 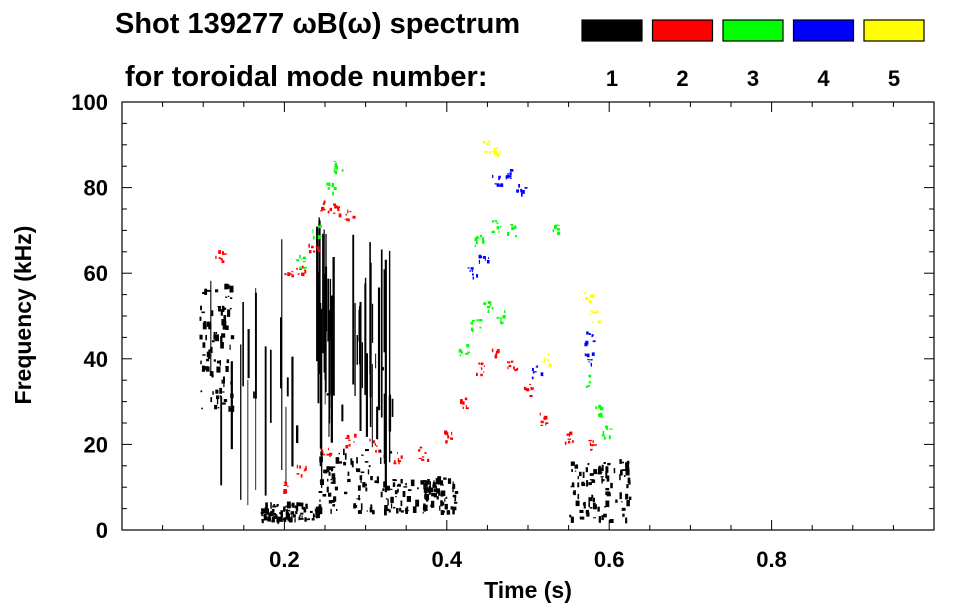 I want to click on chart-title: Shot 139277 ωB(ω) spectrum, so click(x=317, y=24).